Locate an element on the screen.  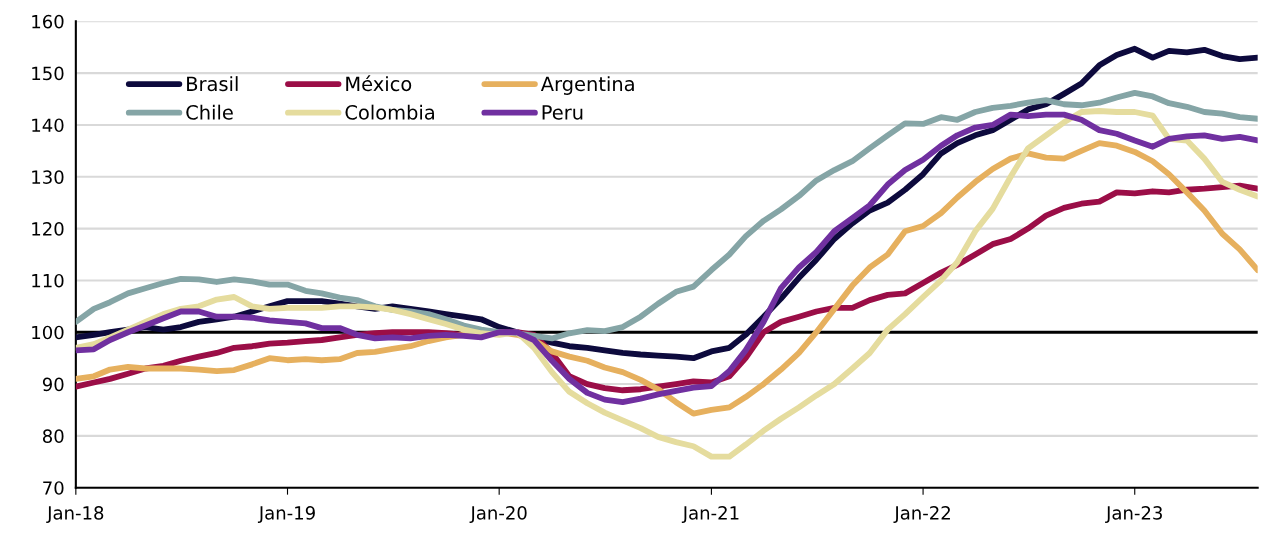
y-tick-label: 140 is located at coordinates (48, 125).